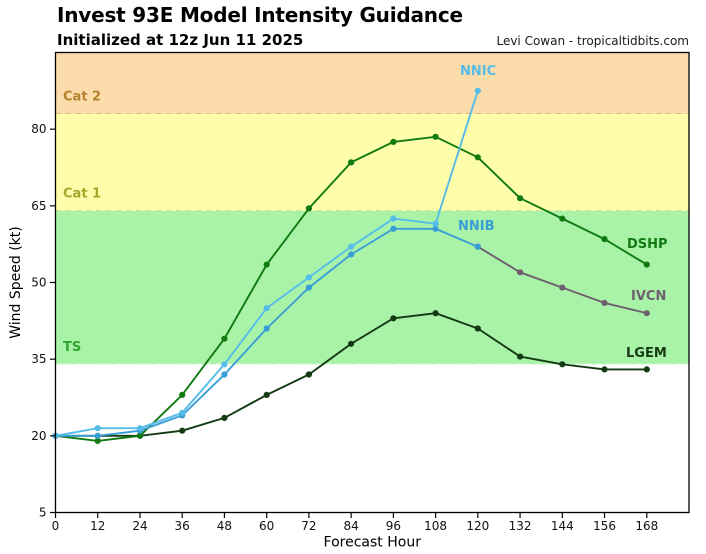  Describe the element at coordinates (182, 526) in the screenshot. I see `x-tick-label: 36` at that location.